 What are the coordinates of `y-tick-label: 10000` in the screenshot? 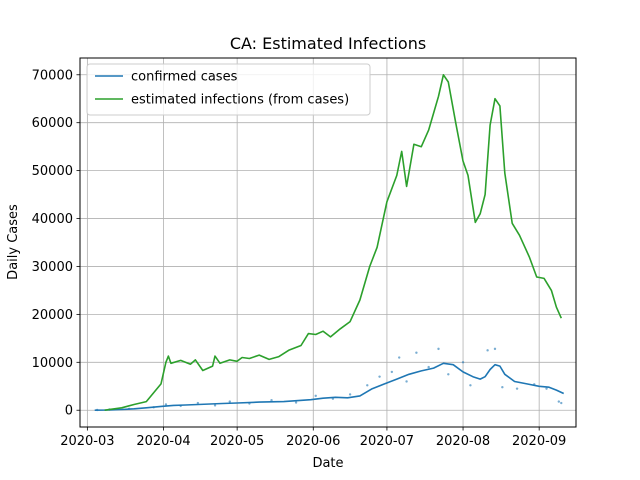 It's located at (52, 363).